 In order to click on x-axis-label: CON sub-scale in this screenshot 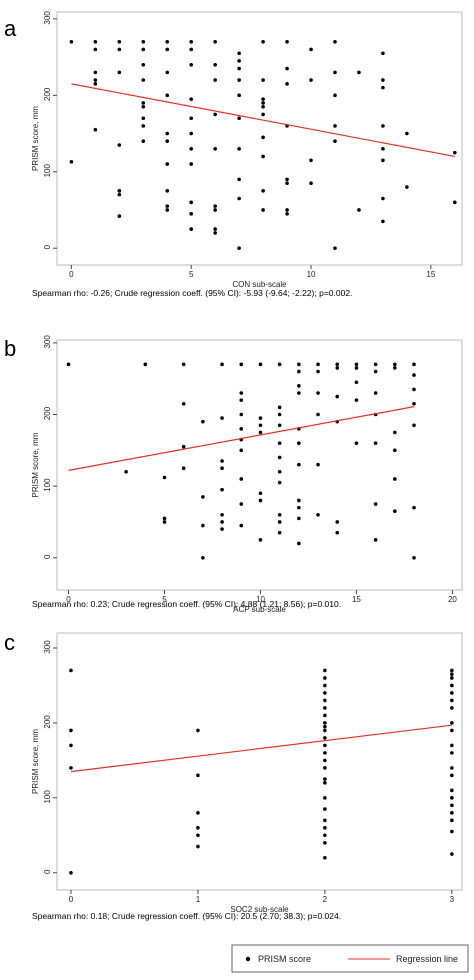, I will do `click(259, 284)`.